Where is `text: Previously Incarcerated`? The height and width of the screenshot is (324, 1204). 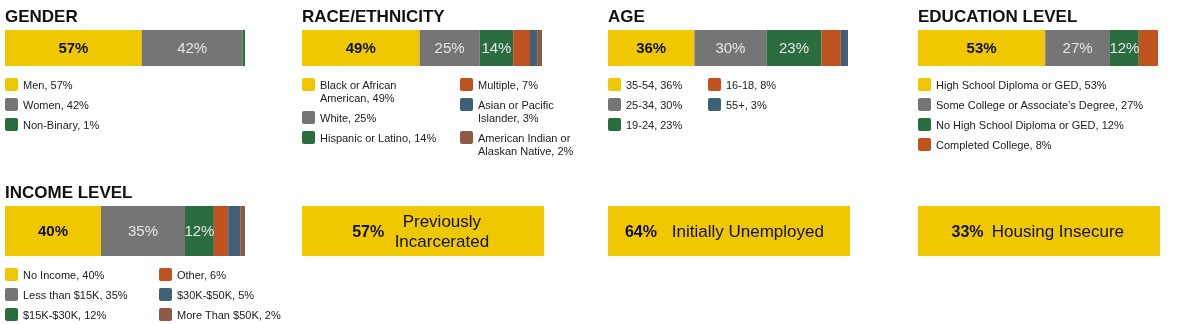 text: Previously Incarcerated is located at coordinates (442, 231).